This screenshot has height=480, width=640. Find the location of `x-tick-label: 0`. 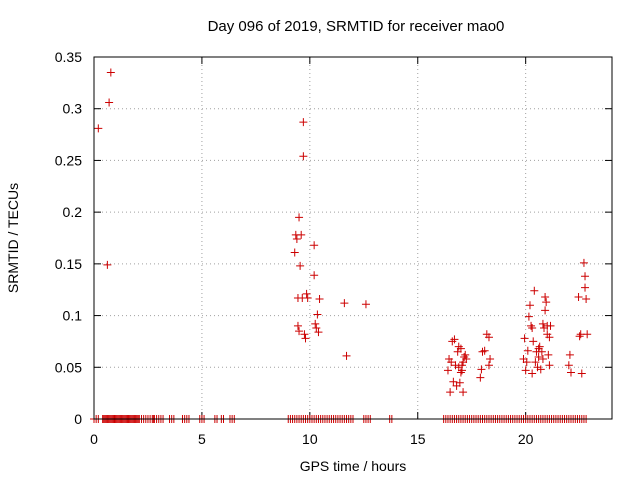

x-tick-label: 0 is located at coordinates (94, 439).